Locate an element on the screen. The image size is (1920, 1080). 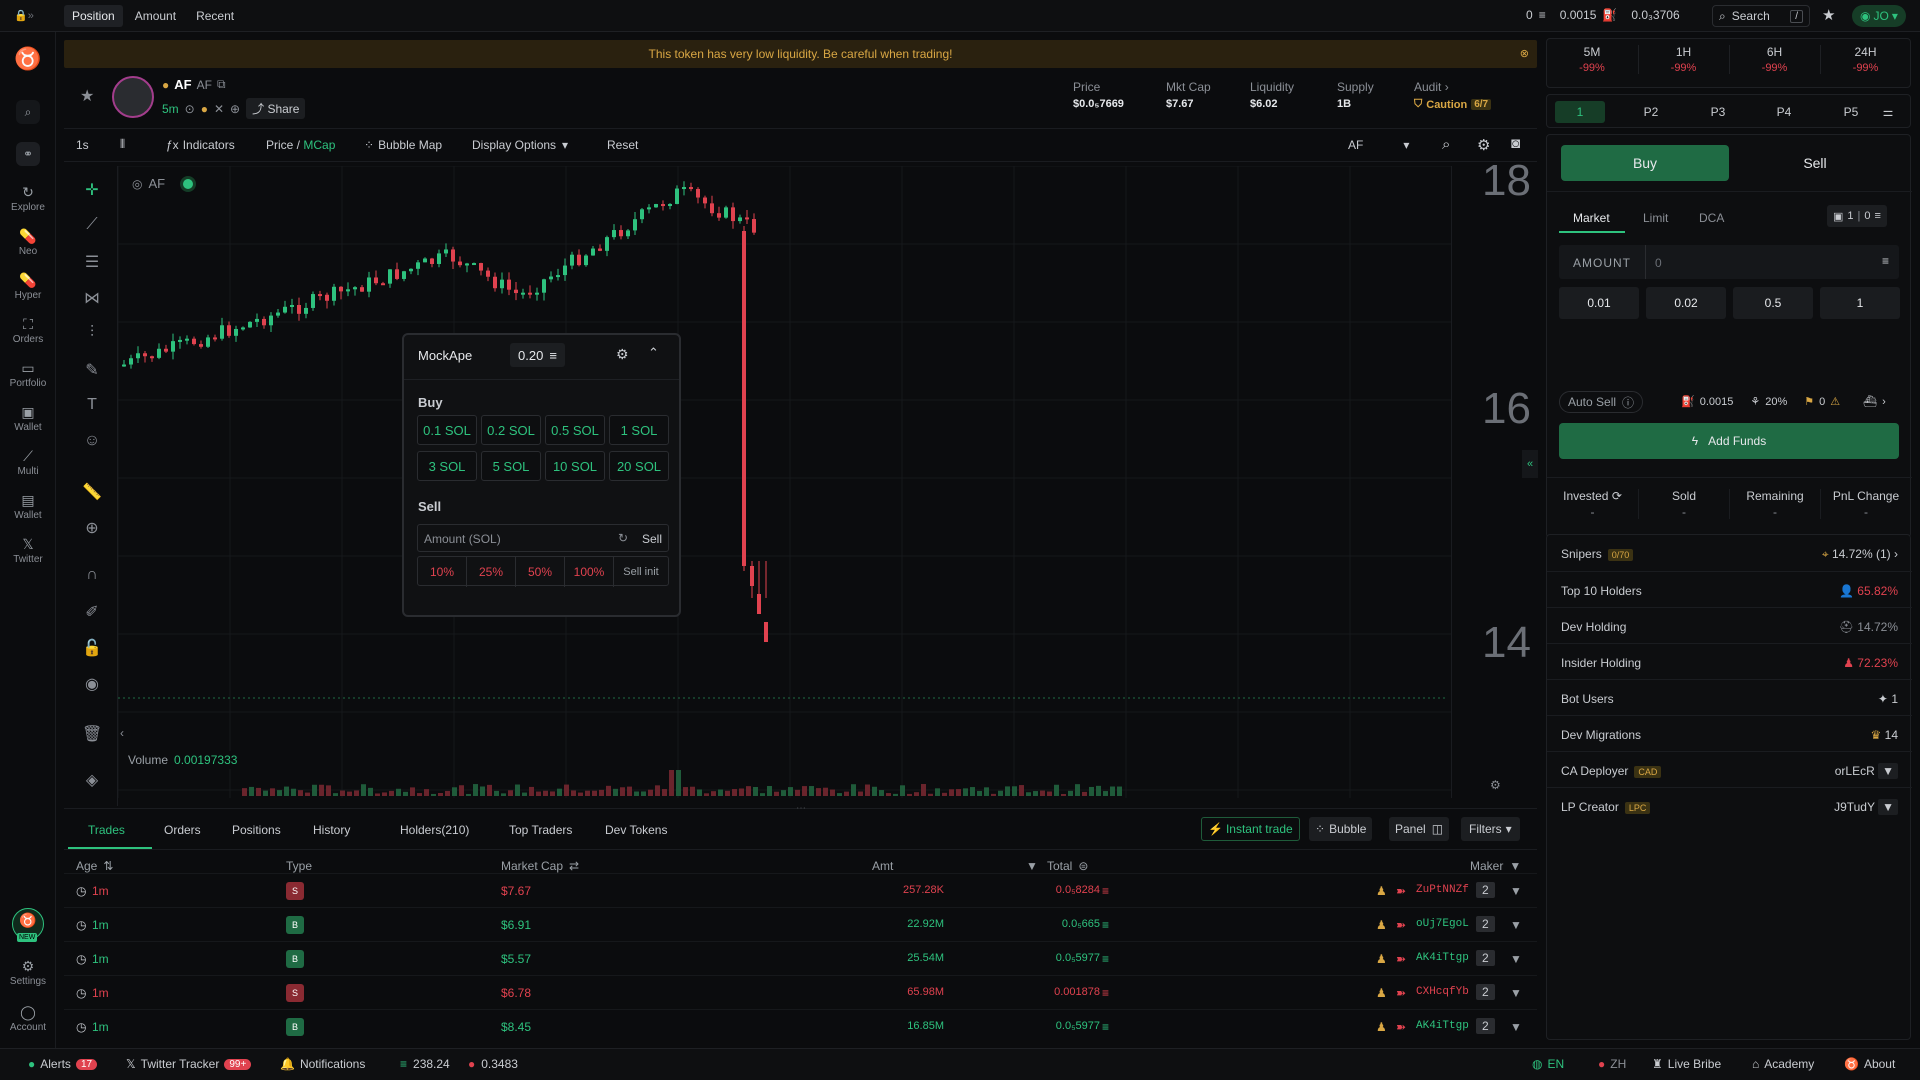
order-tab-limit: Limit is located at coordinates (1656, 218).